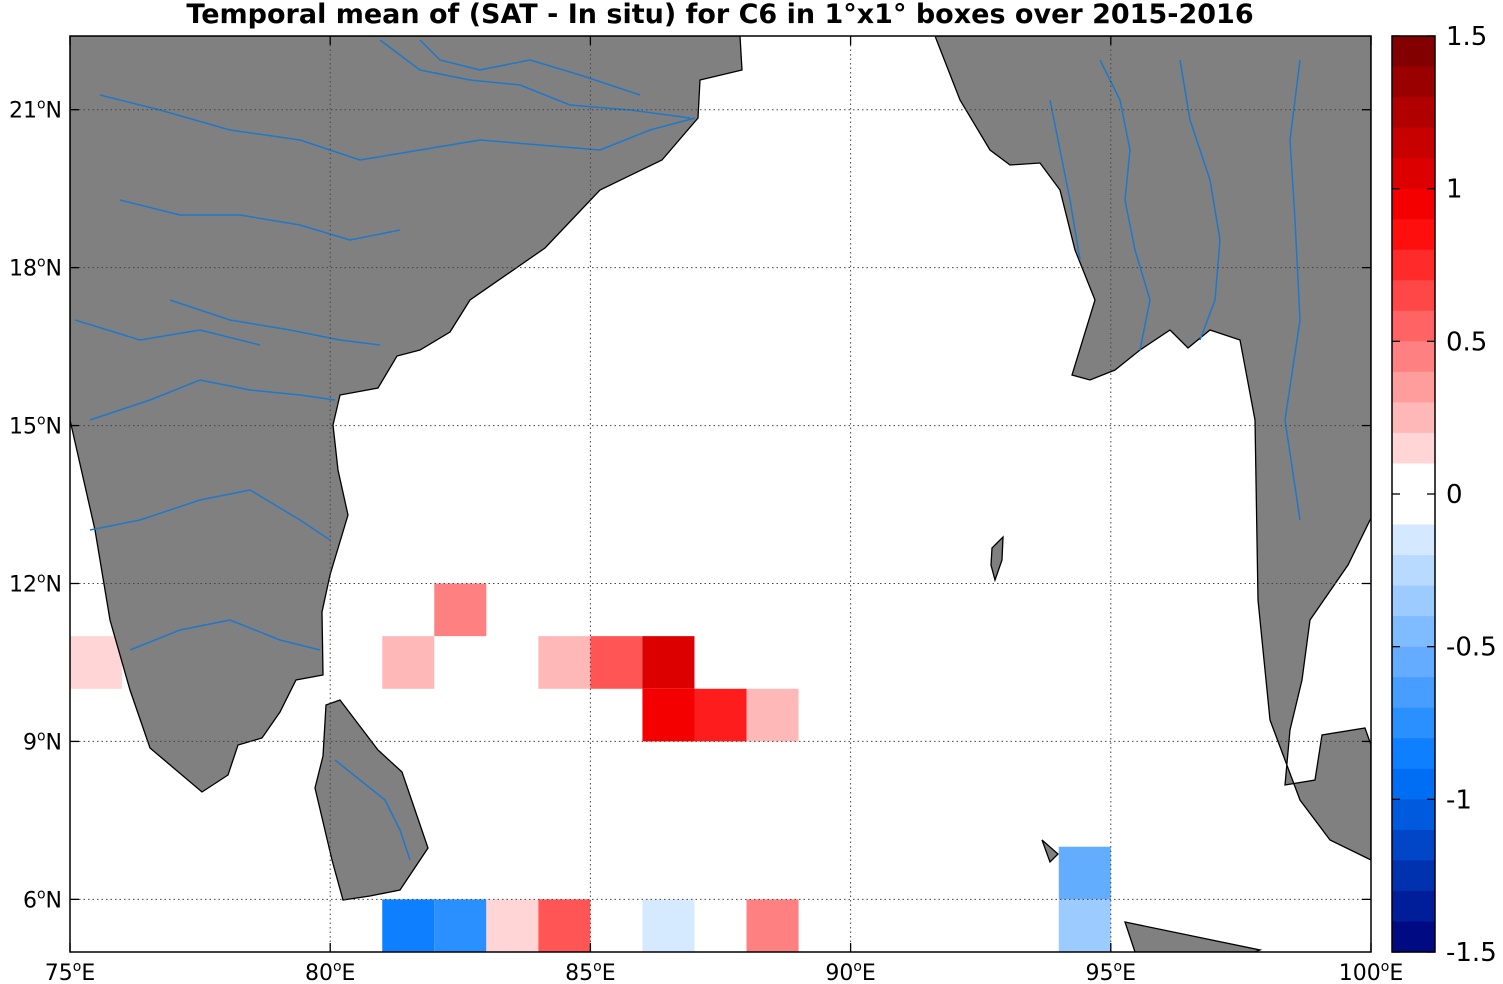  What do you see at coordinates (1065, 180) in the screenshot?
I see `river-chindwin` at bounding box center [1065, 180].